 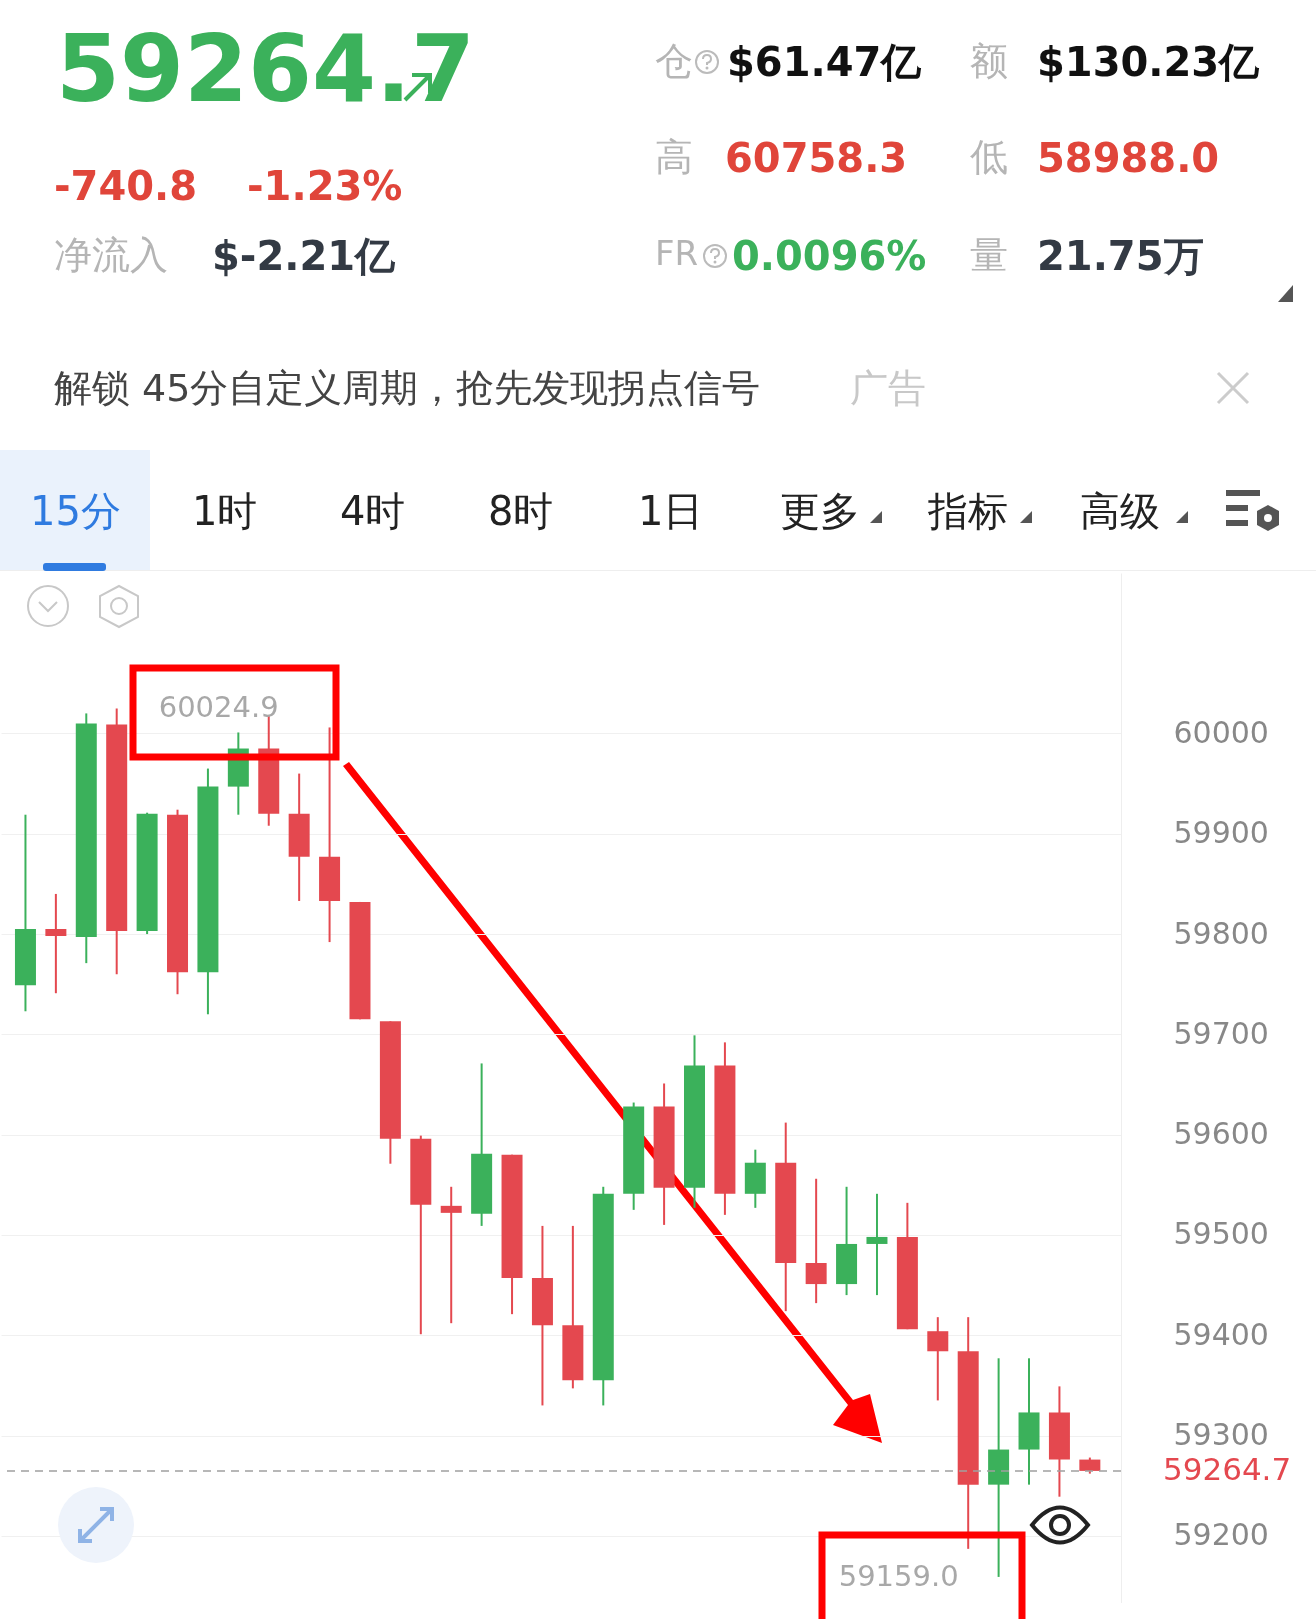 I want to click on text: 净流入, so click(x=111, y=255).